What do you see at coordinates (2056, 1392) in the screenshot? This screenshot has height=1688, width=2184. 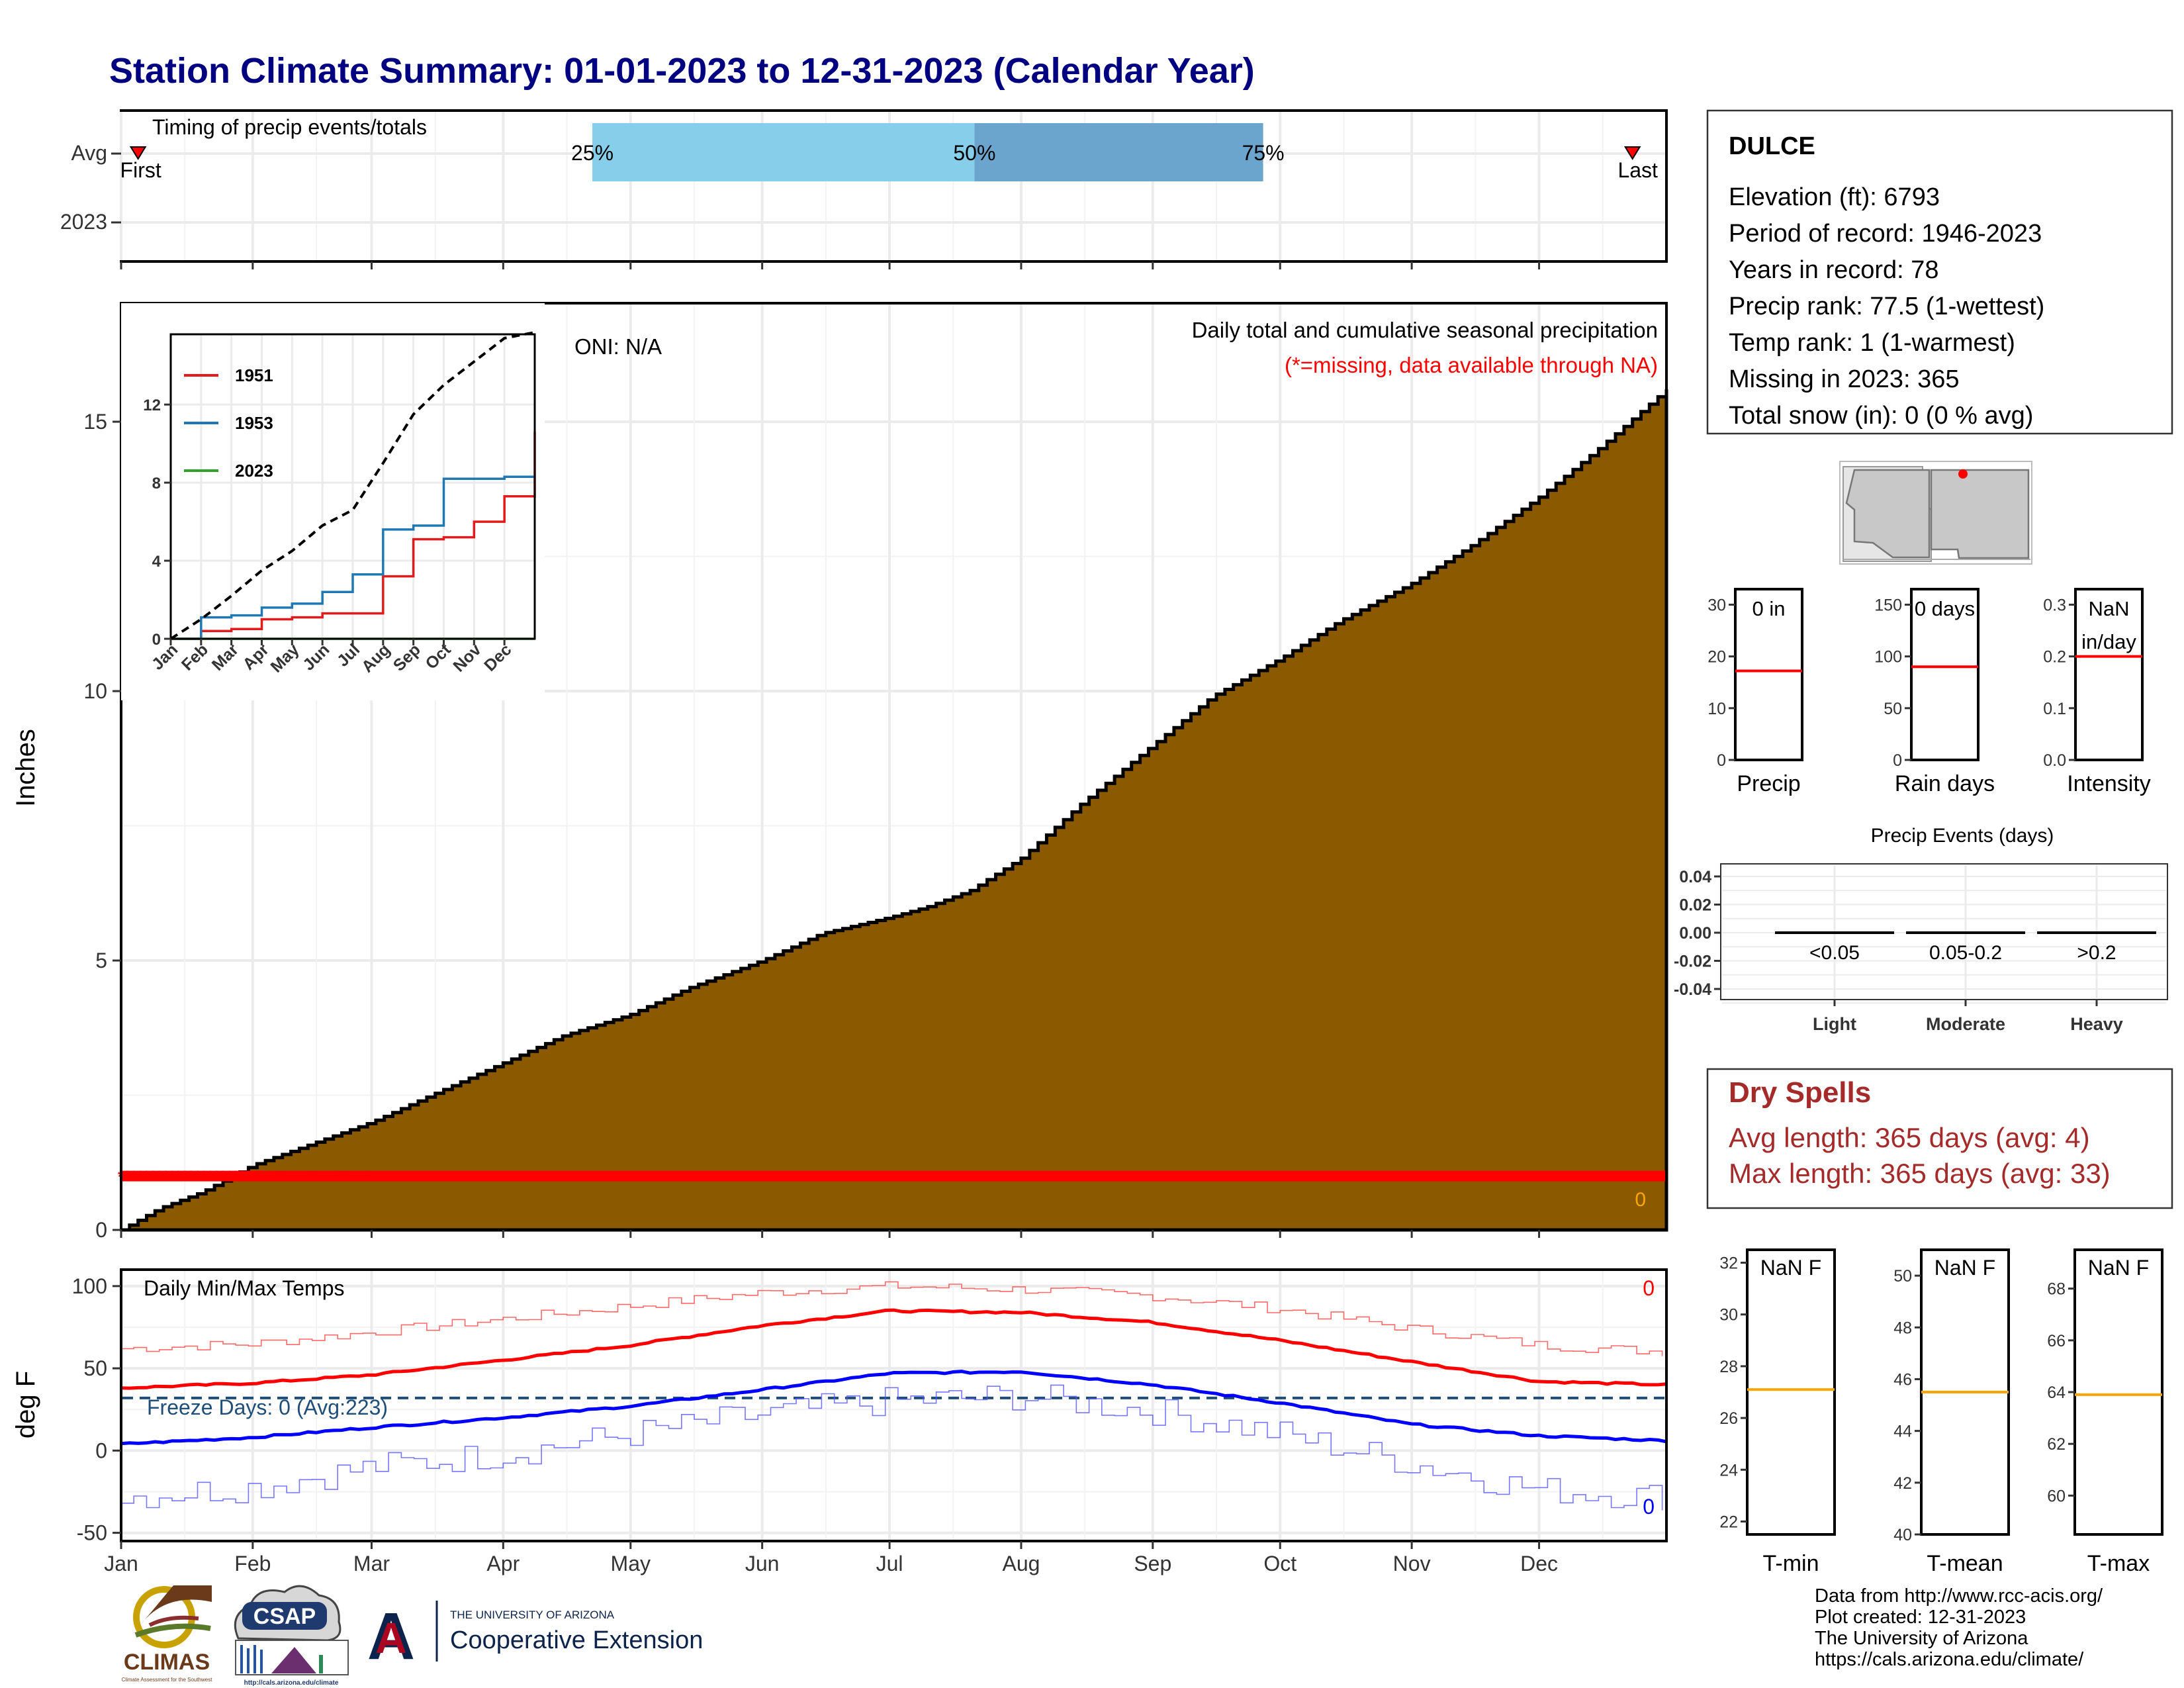 I see `temp-bar-ytick-label: 64` at bounding box center [2056, 1392].